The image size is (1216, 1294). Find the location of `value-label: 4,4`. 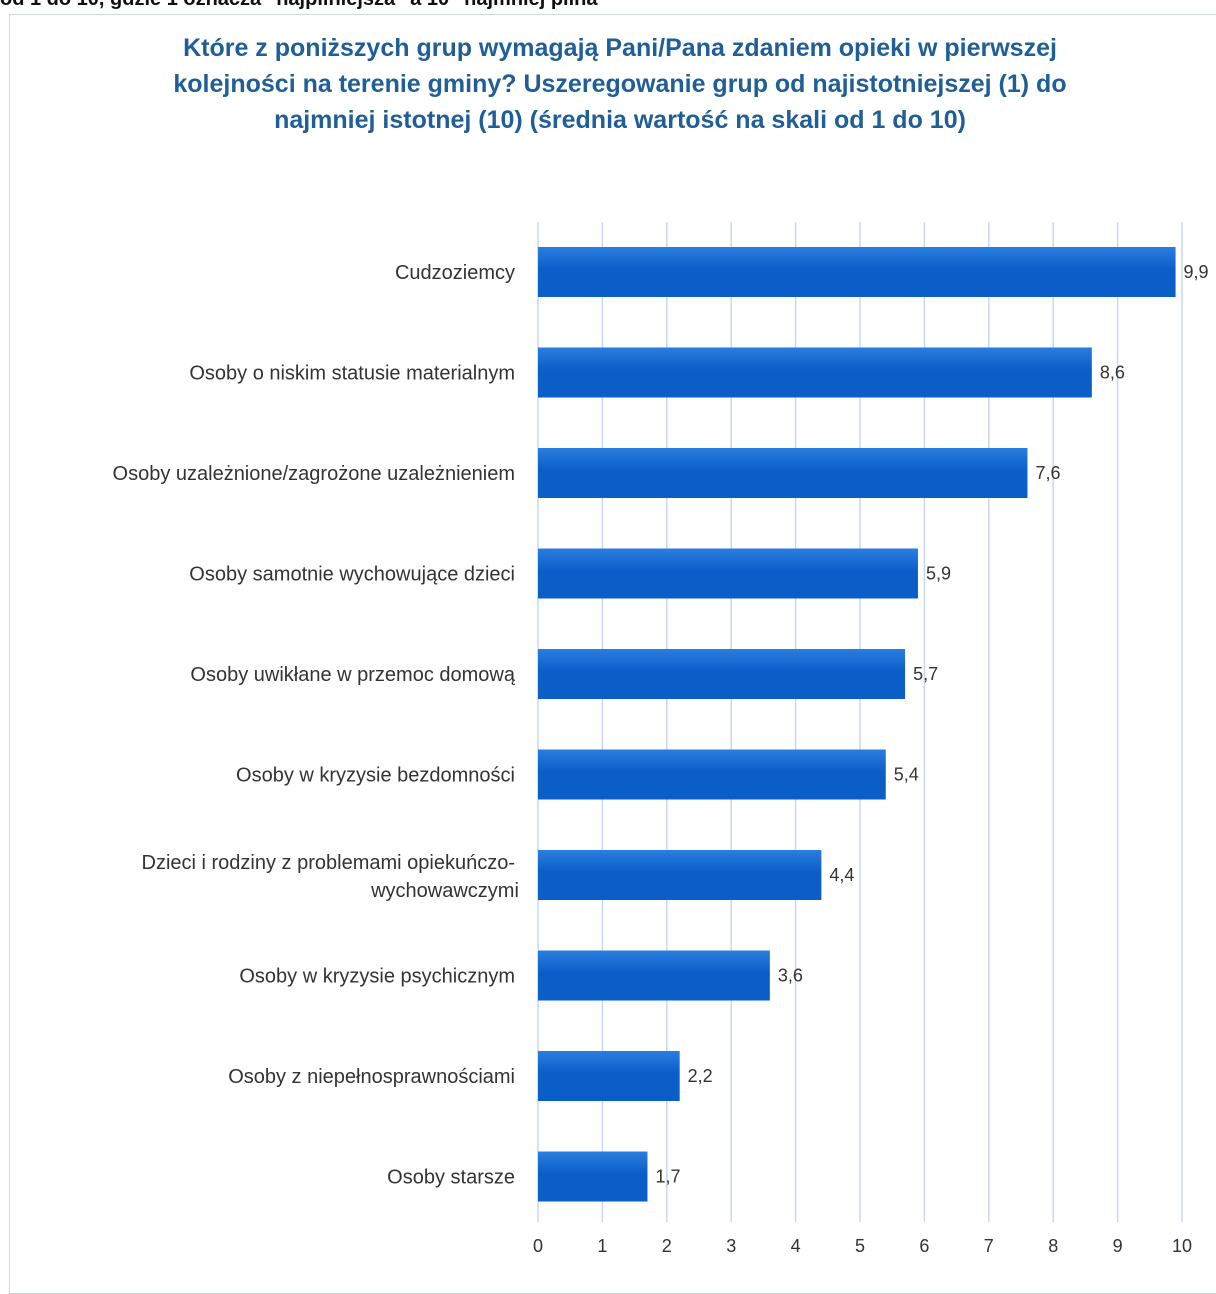

value-label: 4,4 is located at coordinates (841, 875).